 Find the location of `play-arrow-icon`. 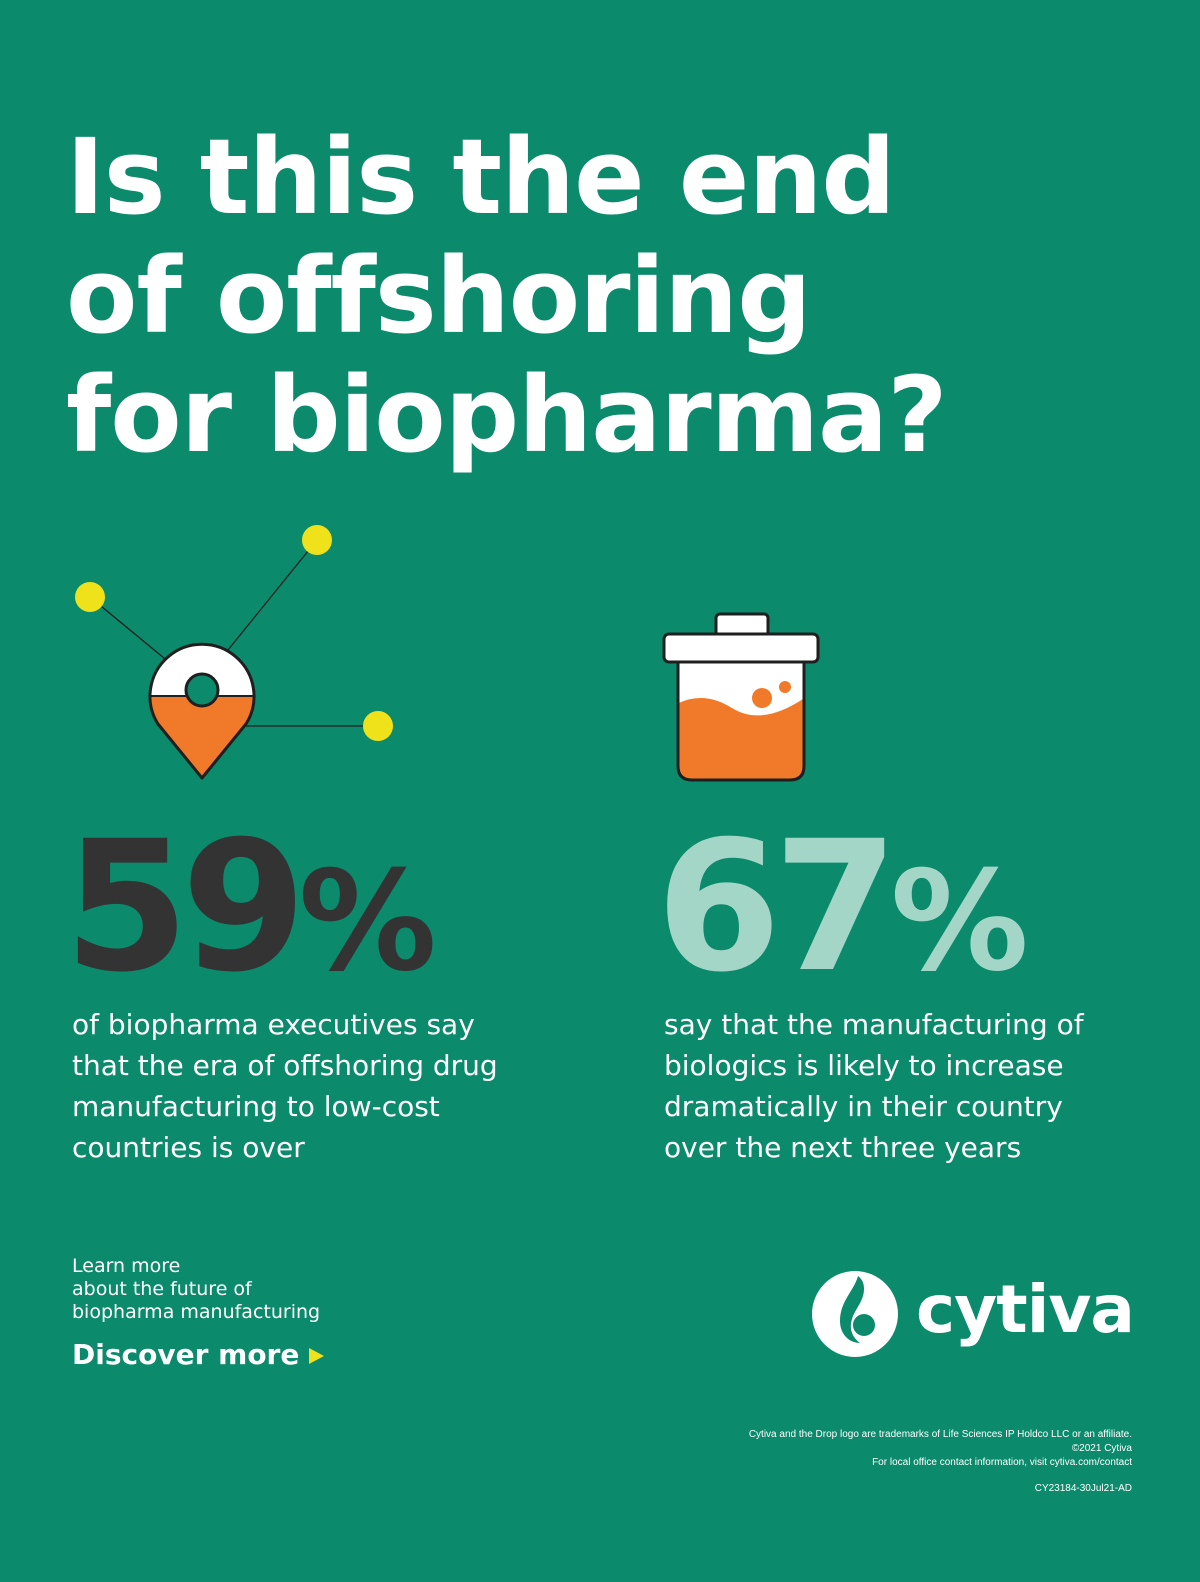

play-arrow-icon is located at coordinates (317, 1356).